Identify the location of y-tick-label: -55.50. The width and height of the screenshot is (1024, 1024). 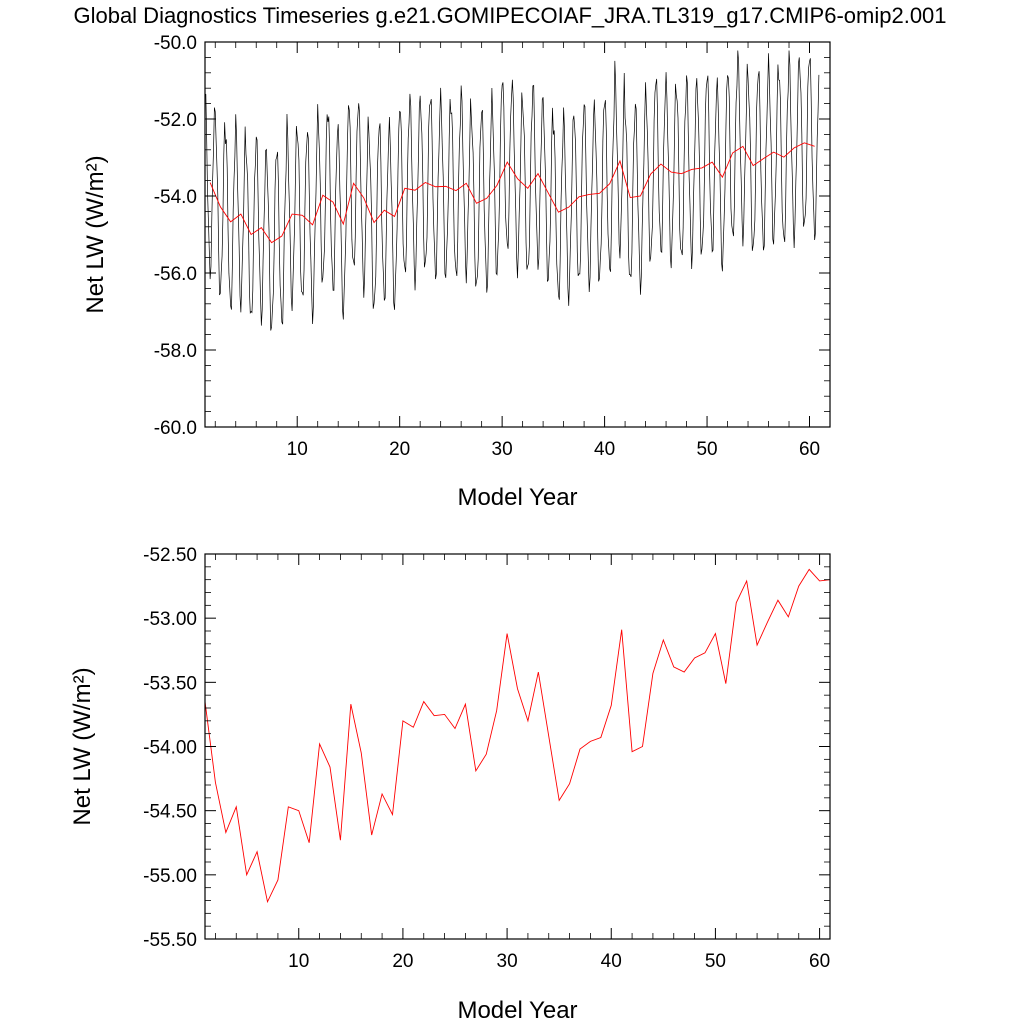
(170, 940).